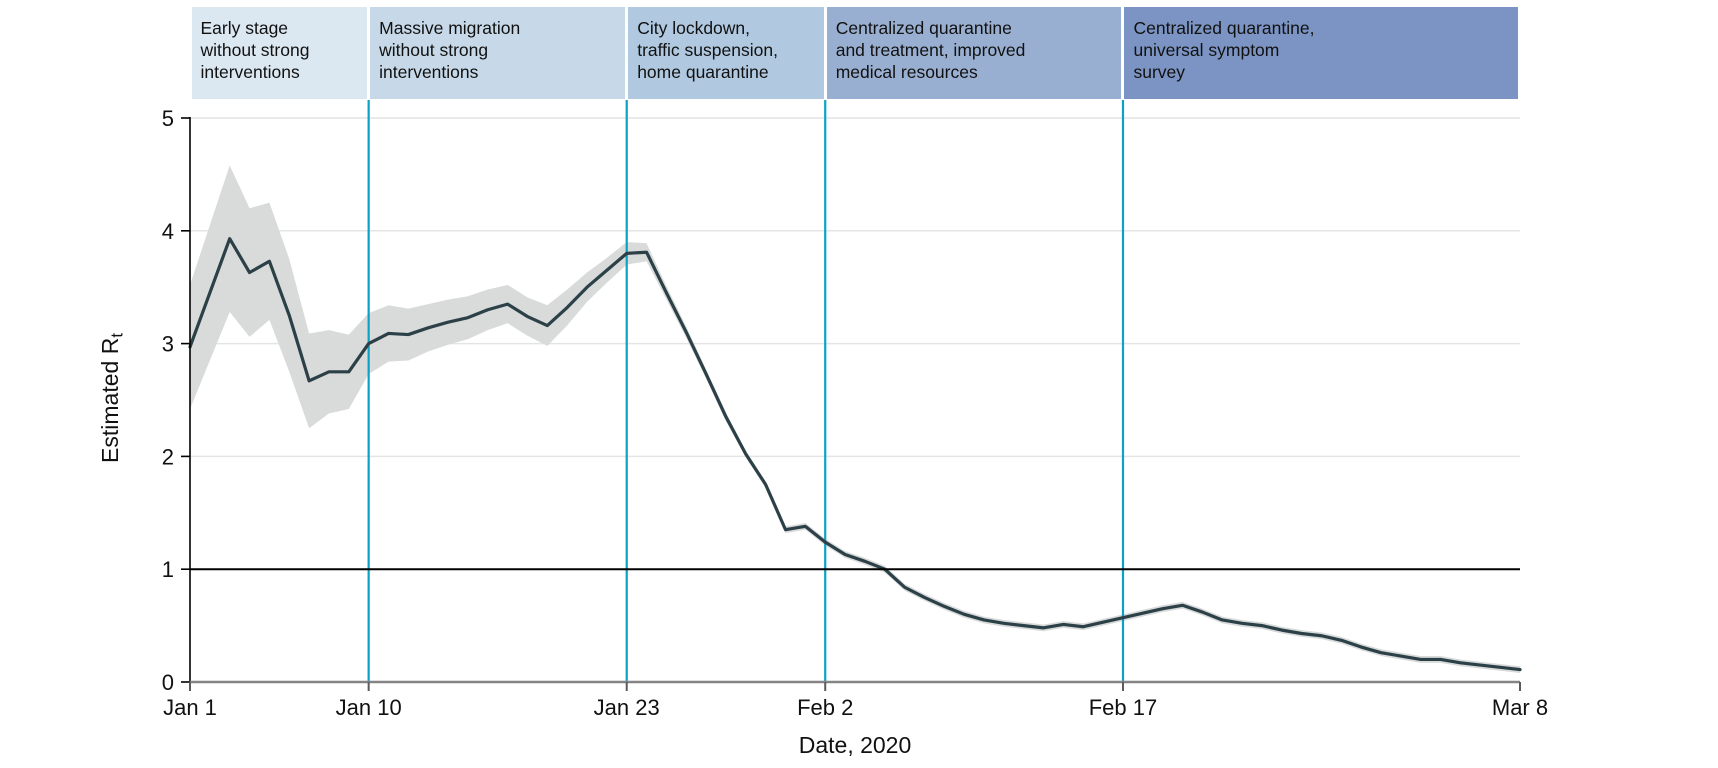  What do you see at coordinates (168, 118) in the screenshot?
I see `y-tick-label-5: 5` at bounding box center [168, 118].